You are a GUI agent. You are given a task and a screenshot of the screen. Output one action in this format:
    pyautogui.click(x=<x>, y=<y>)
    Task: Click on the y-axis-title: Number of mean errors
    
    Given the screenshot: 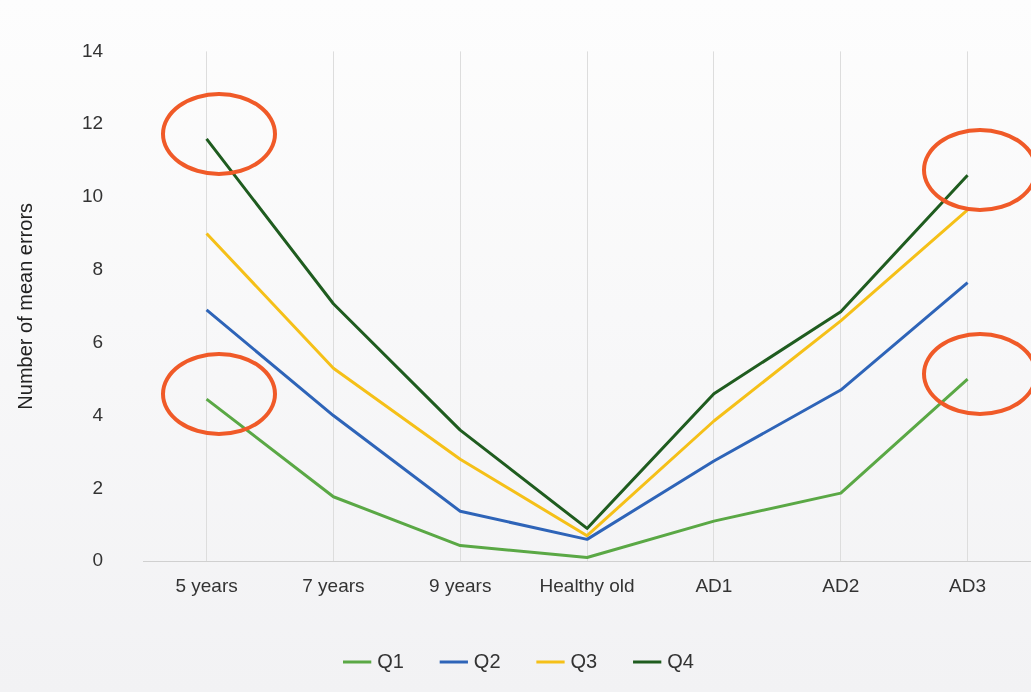 What is the action you would take?
    pyautogui.click(x=24, y=306)
    